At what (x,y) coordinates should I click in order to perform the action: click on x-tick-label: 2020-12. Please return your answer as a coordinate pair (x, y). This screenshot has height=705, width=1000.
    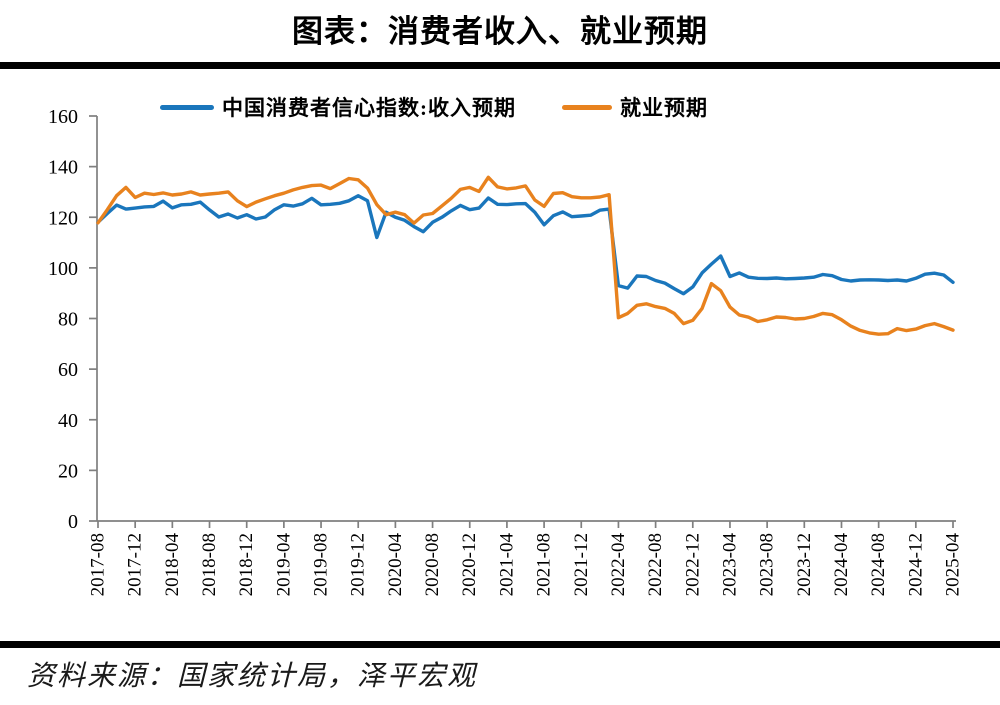
    Looking at the image, I should click on (469, 564).